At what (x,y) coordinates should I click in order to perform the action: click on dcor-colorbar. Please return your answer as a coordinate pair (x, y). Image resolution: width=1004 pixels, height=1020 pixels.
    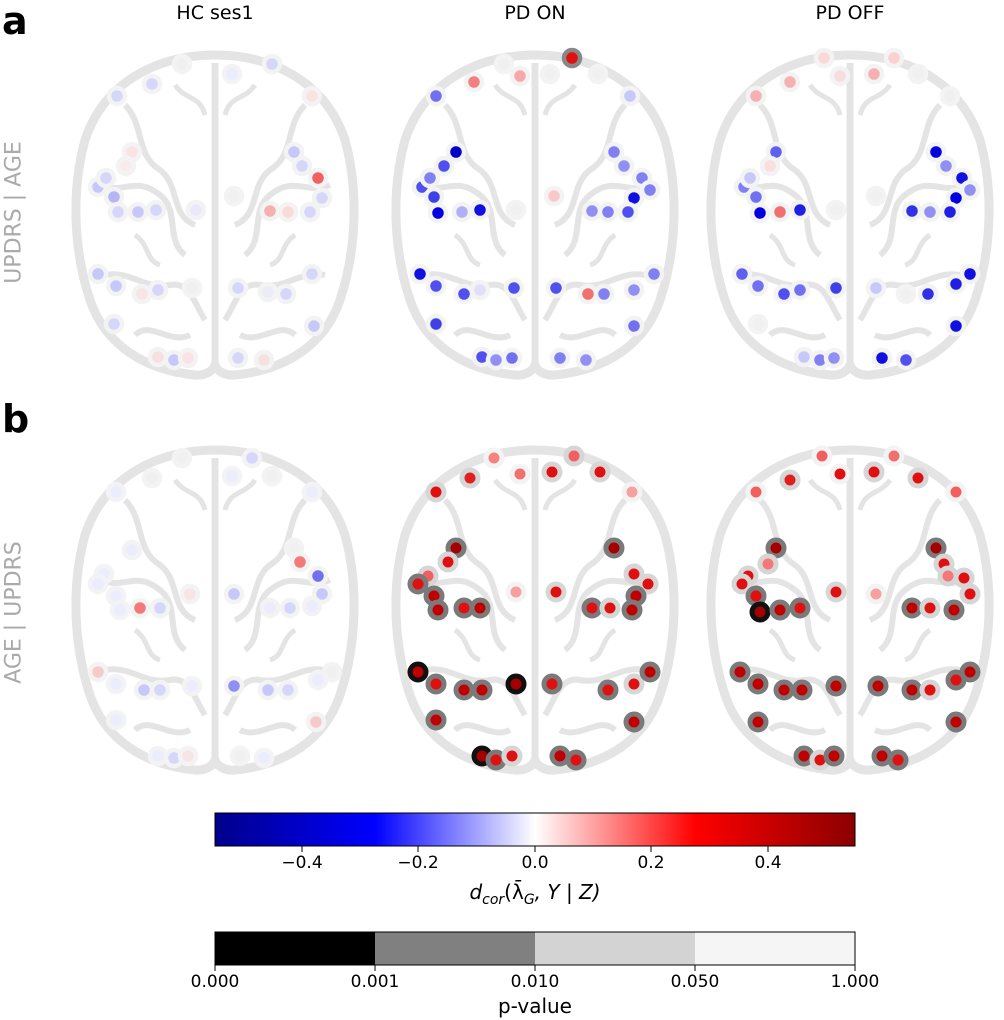
    Looking at the image, I should click on (535, 829).